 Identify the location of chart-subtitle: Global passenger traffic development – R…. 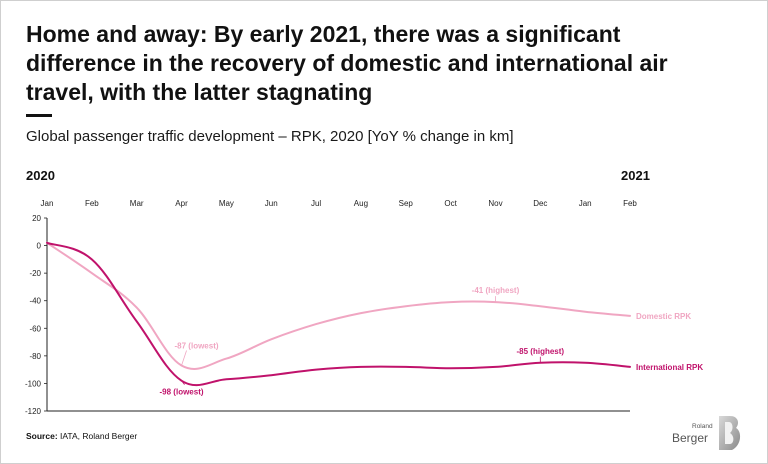
(270, 136).